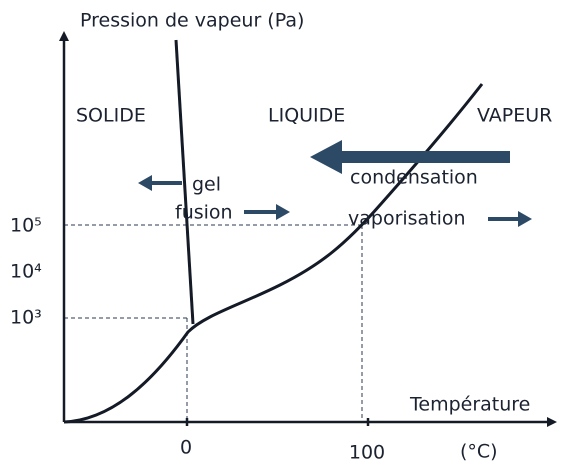 The height and width of the screenshot is (464, 569). What do you see at coordinates (184, 182) in the screenshot?
I see `fusion-curve` at bounding box center [184, 182].